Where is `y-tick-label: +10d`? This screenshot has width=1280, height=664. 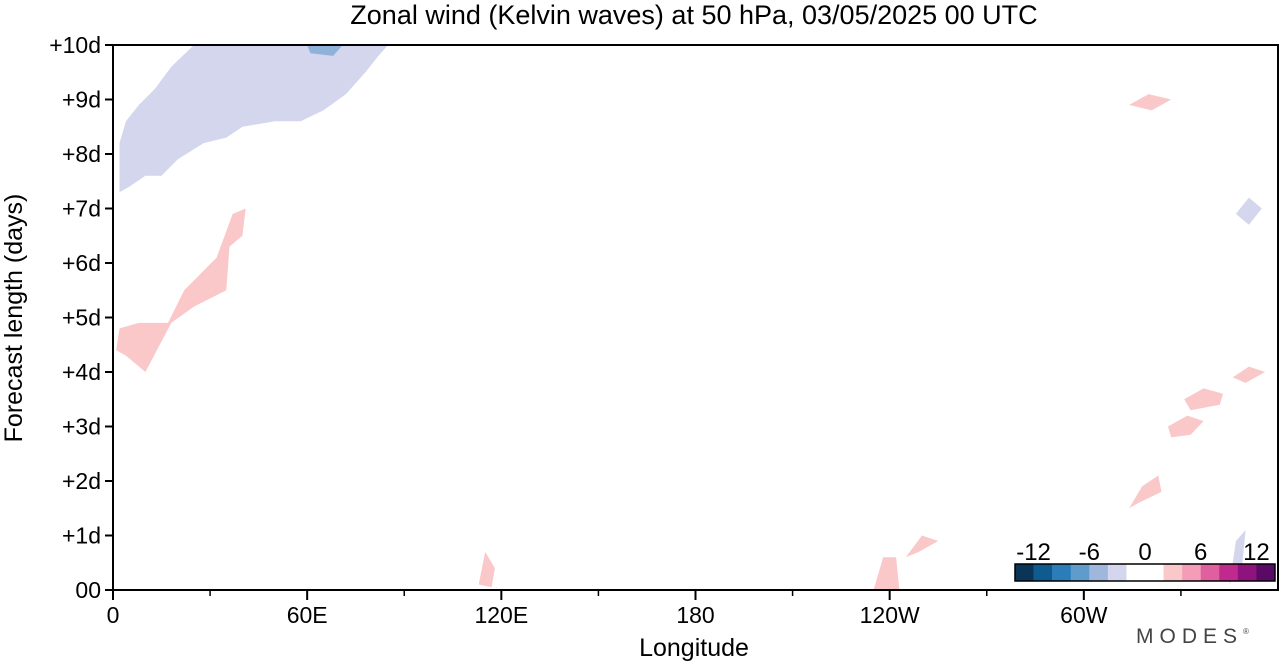
y-tick-label: +10d is located at coordinates (75, 45).